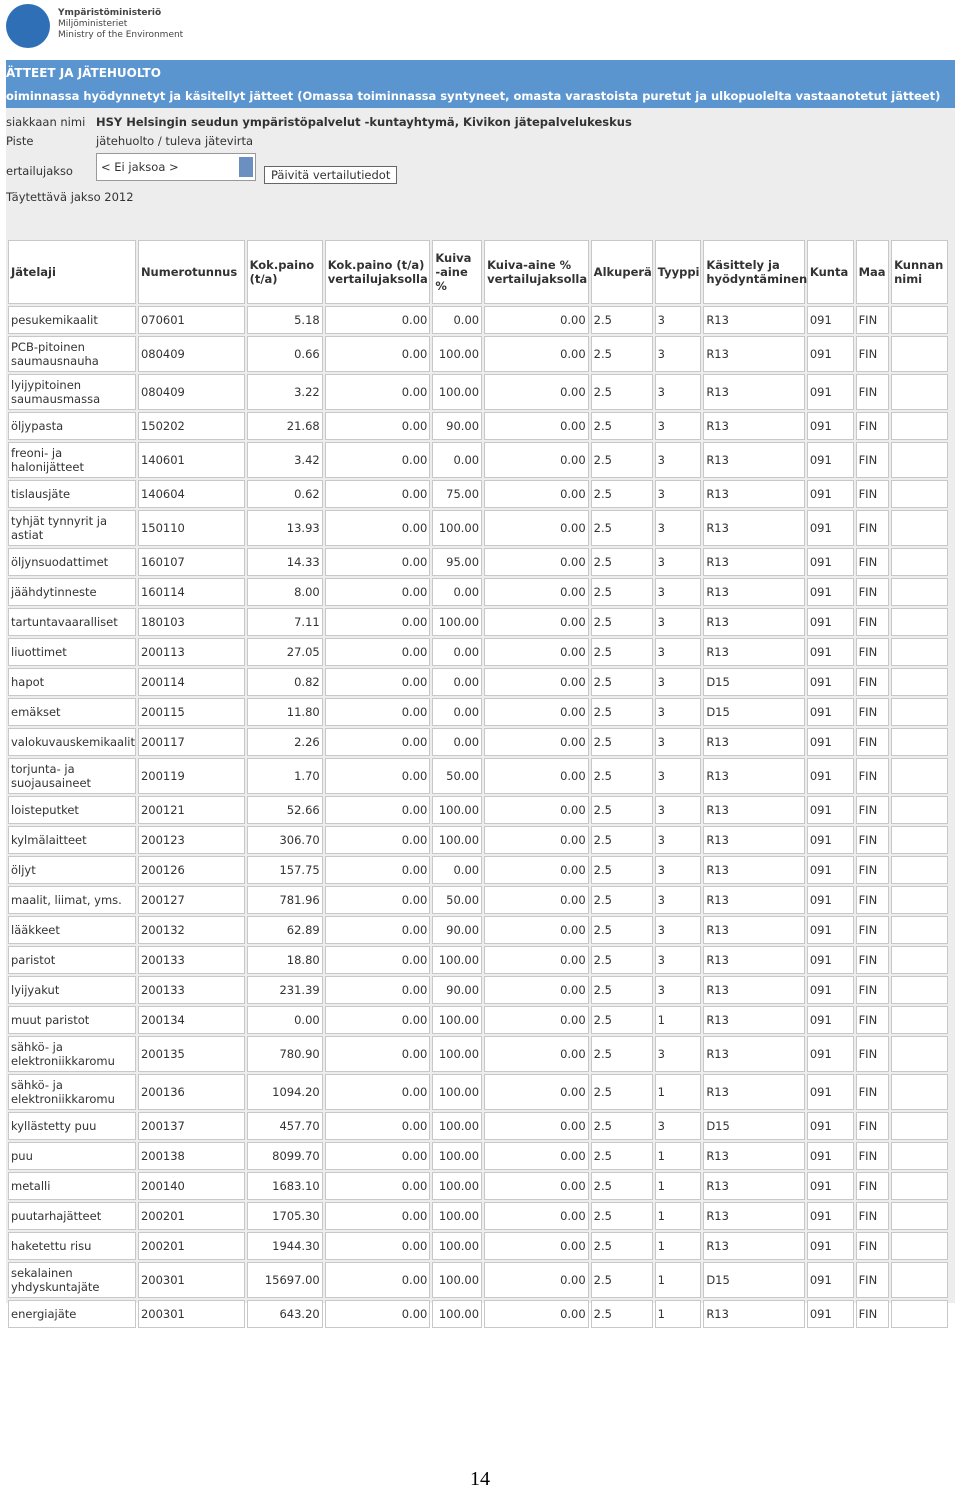 Image resolution: width=960 pixels, height=1492 pixels. Describe the element at coordinates (191, 930) in the screenshot. I see `table-cell: 200132` at that location.